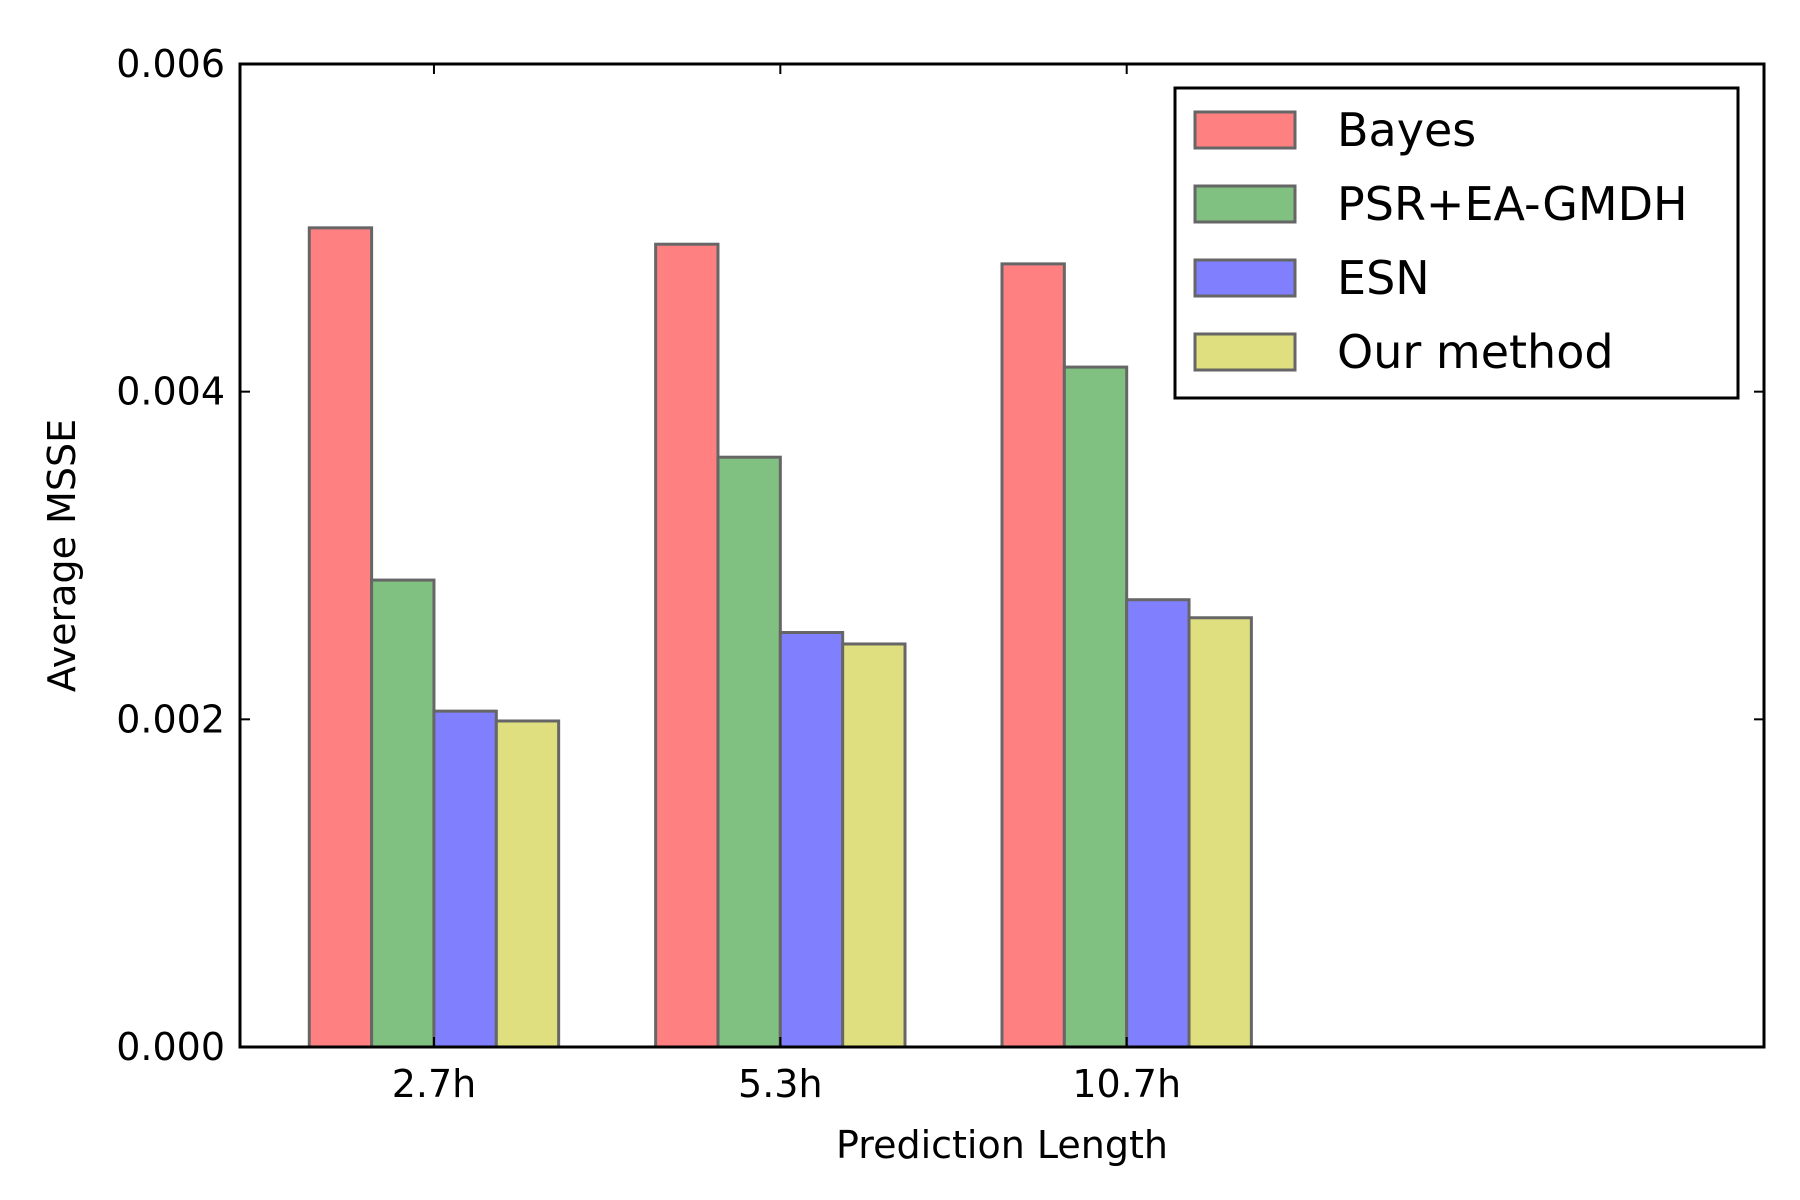 The height and width of the screenshot is (1200, 1800). What do you see at coordinates (62, 555) in the screenshot?
I see `y-axis-label: Average MSSE` at bounding box center [62, 555].